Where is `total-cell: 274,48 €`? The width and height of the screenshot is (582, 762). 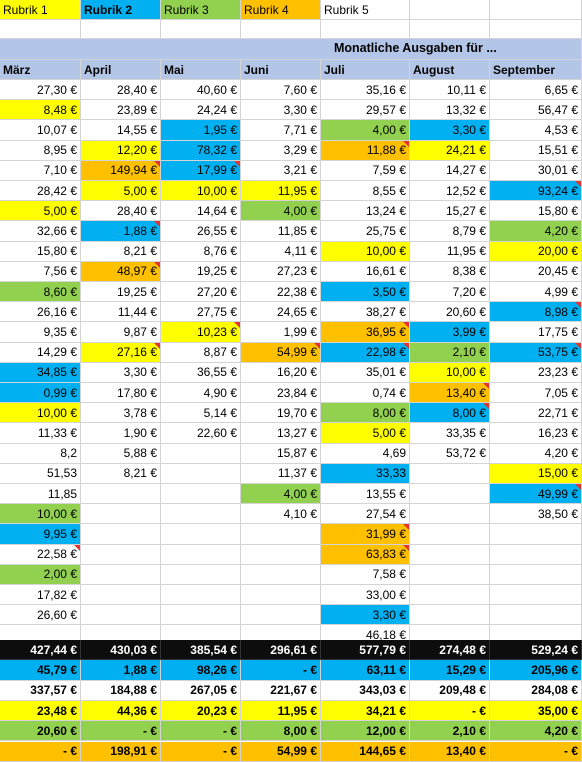 total-cell: 274,48 € is located at coordinates (450, 650).